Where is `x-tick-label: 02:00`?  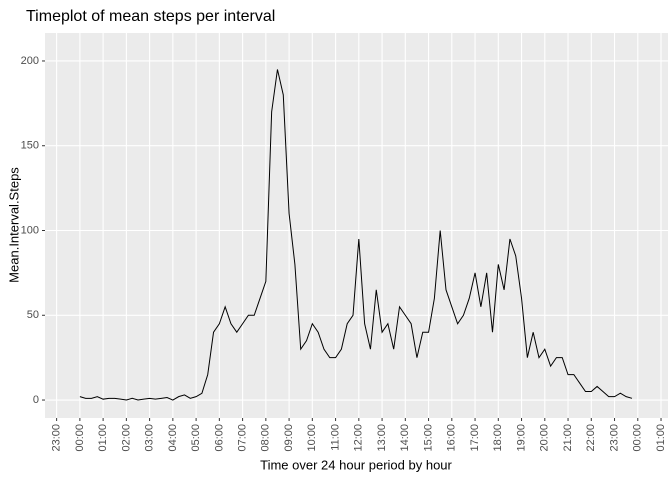 x-tick-label: 02:00 is located at coordinates (126, 438).